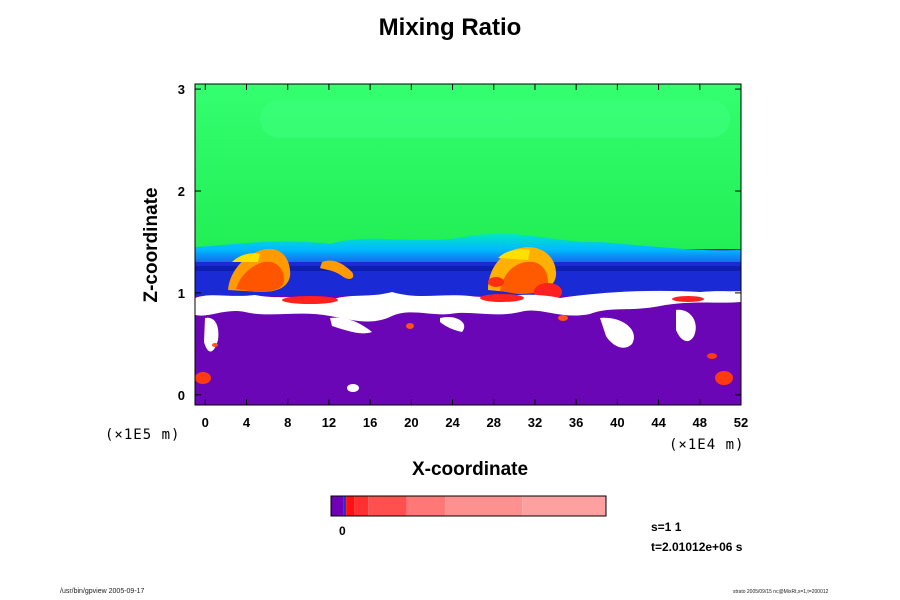 The image size is (900, 600). What do you see at coordinates (535, 422) in the screenshot?
I see `x-tick-label-8: 32` at bounding box center [535, 422].